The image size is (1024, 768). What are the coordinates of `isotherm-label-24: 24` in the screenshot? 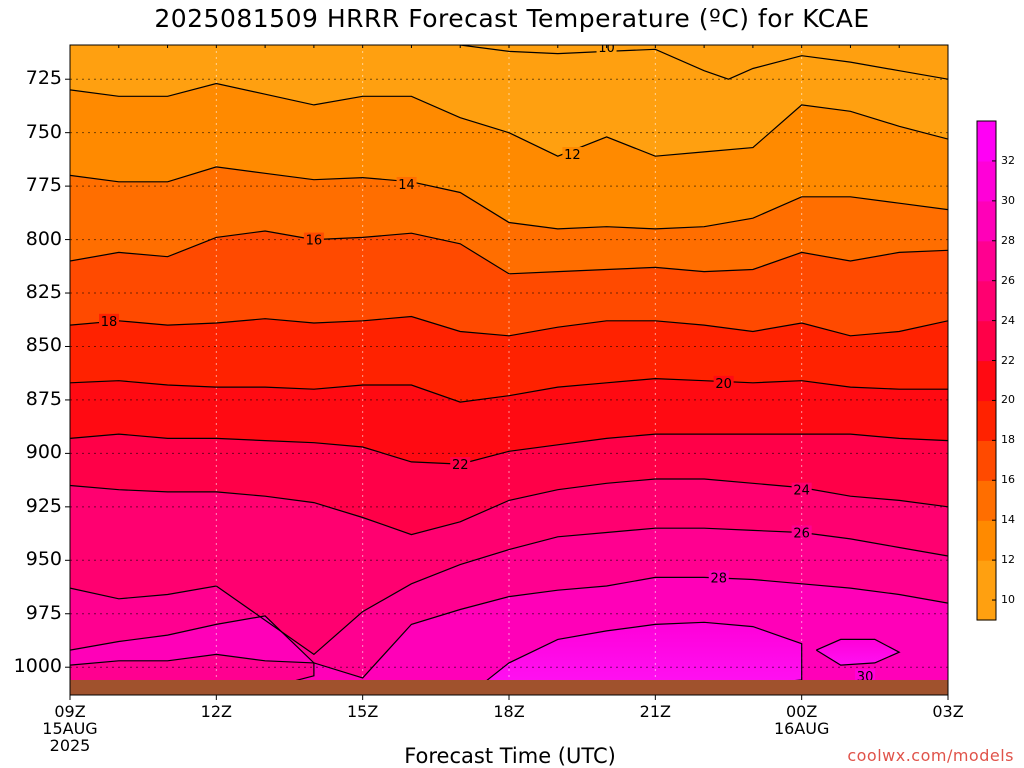 It's located at (801, 491).